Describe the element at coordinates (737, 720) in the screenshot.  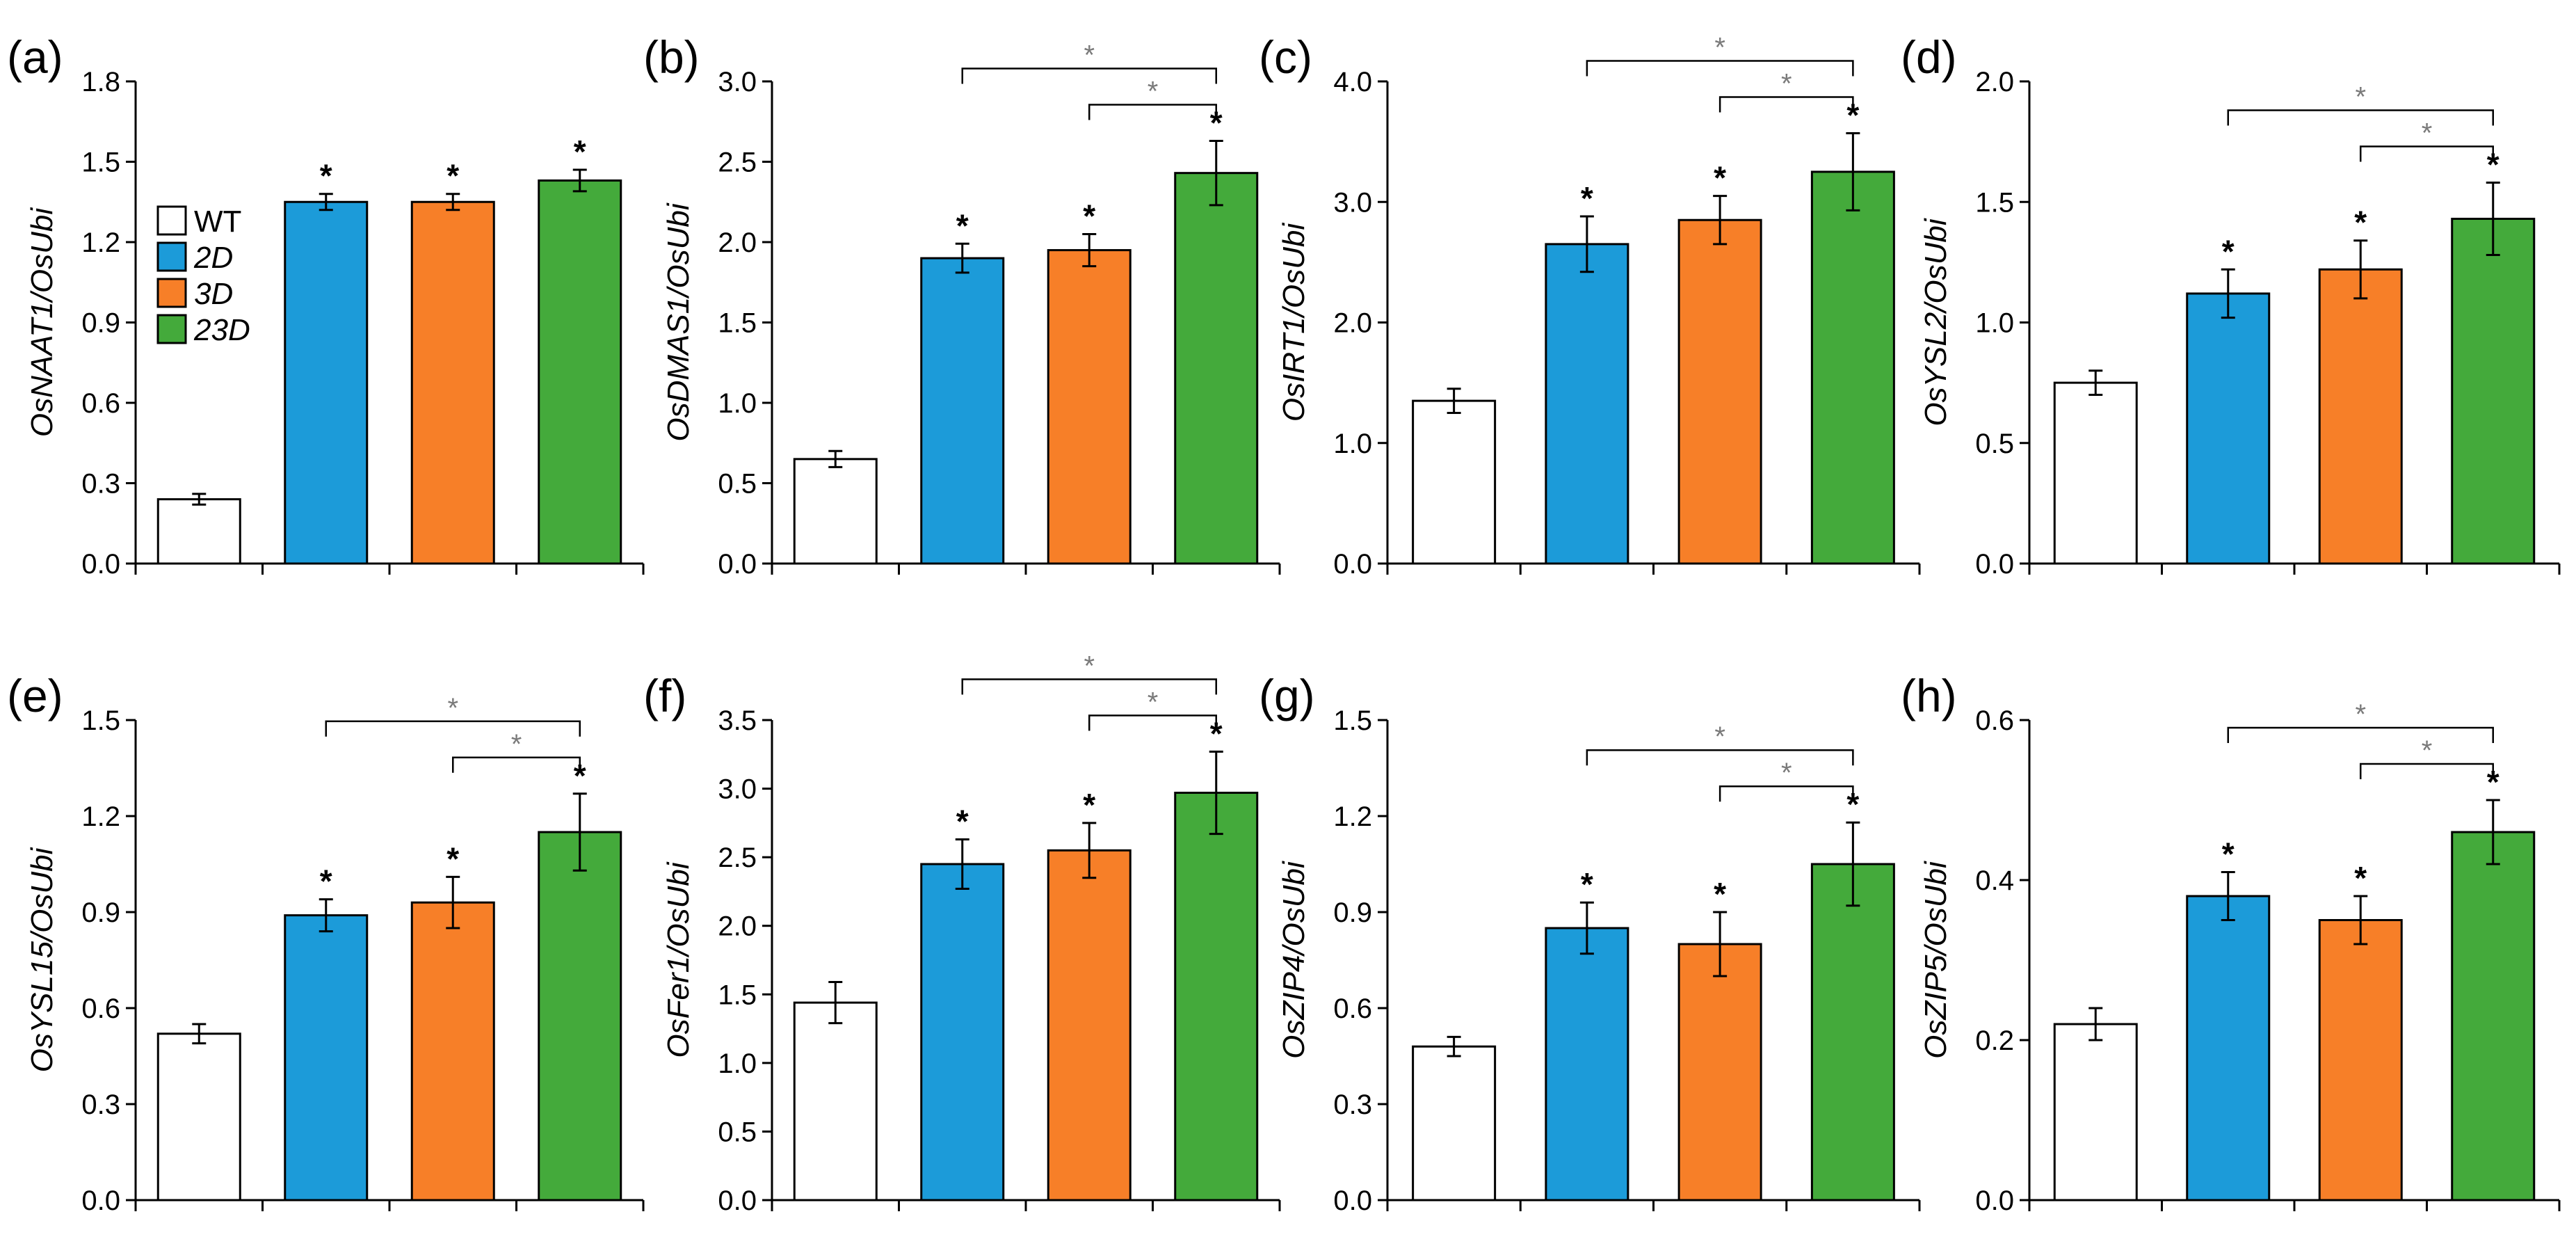
I see `y-tick-label: 3.5` at that location.